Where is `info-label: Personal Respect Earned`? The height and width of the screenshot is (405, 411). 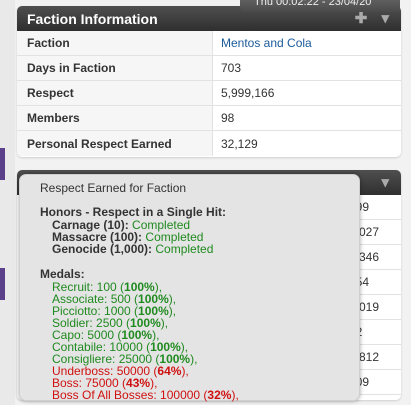 info-label: Personal Respect Earned is located at coordinates (115, 143).